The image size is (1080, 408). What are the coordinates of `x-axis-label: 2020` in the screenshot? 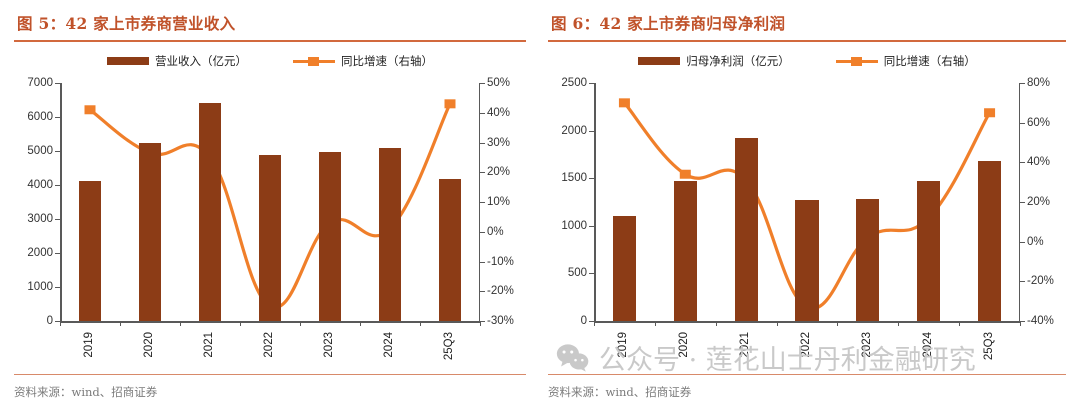 It's located at (149, 345).